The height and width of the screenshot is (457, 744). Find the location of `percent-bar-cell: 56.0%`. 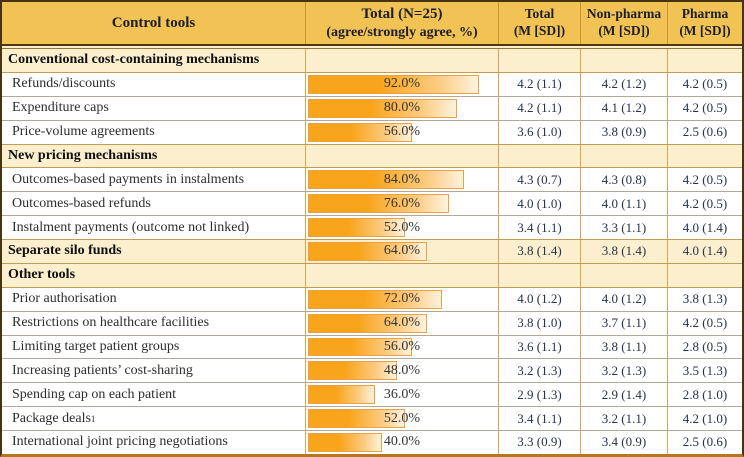

percent-bar-cell: 56.0% is located at coordinates (401, 347).